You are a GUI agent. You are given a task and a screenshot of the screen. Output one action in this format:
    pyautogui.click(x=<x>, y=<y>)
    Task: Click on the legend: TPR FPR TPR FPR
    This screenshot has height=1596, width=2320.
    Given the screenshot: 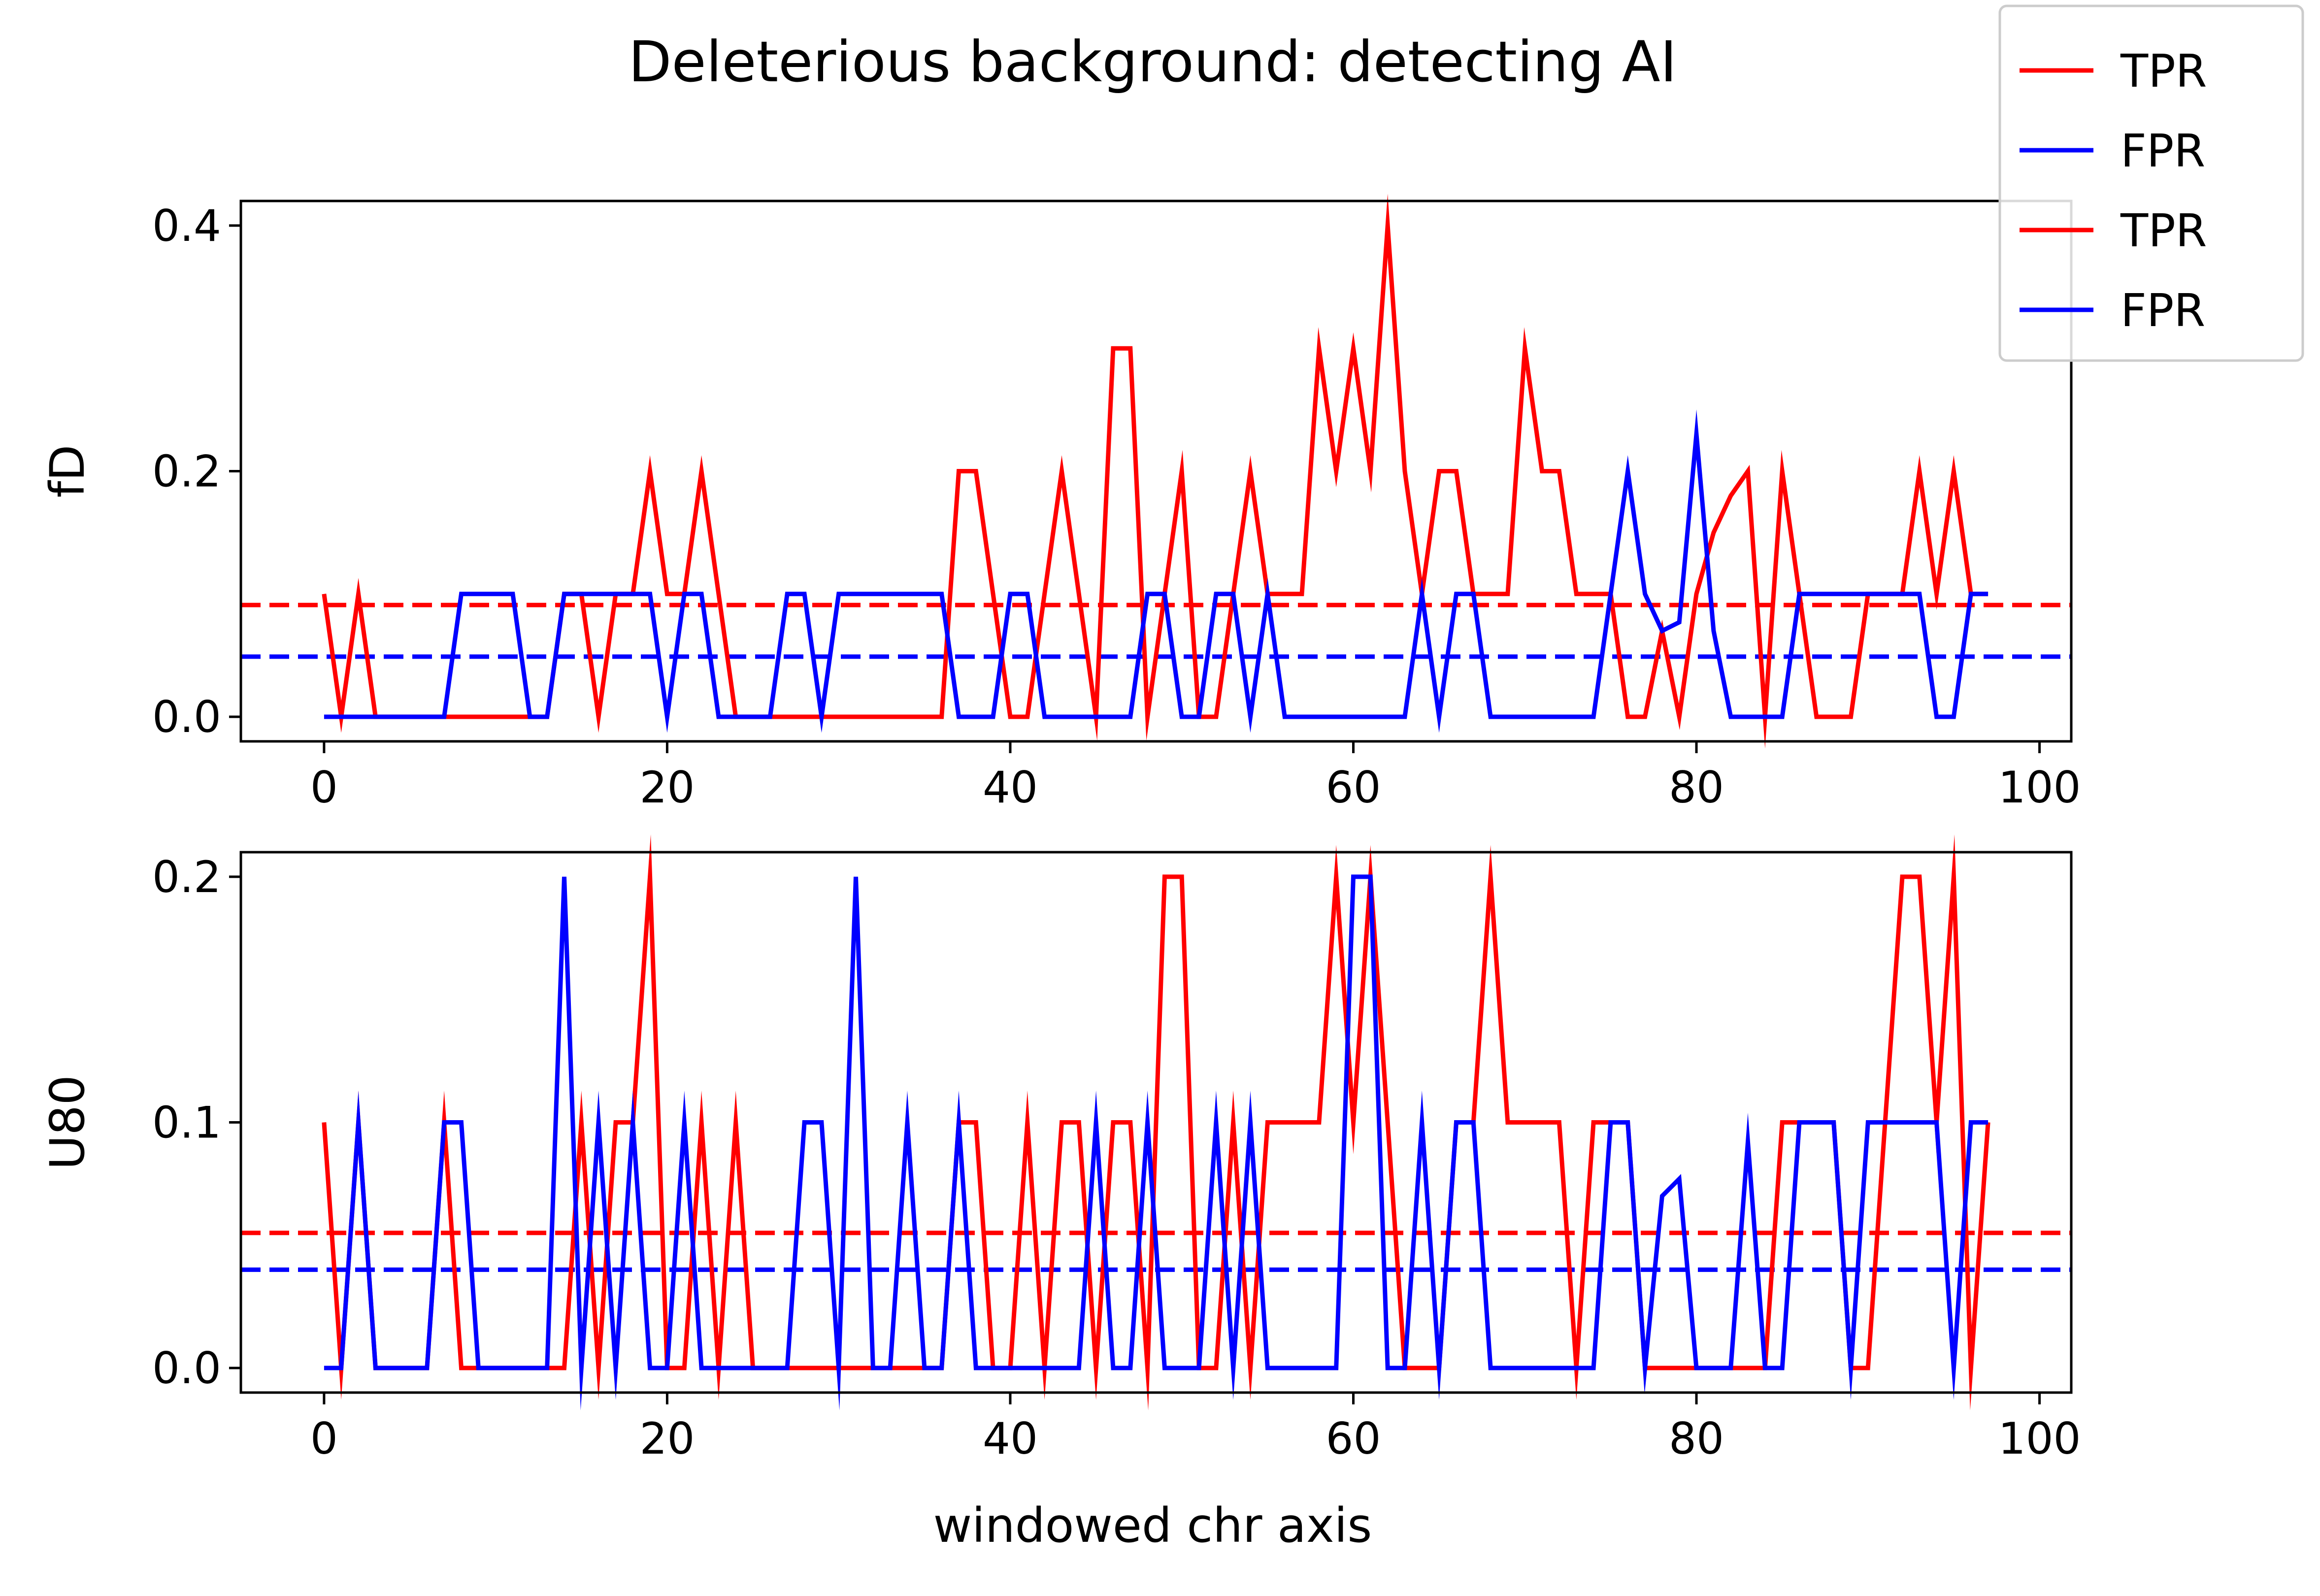 What is the action you would take?
    pyautogui.click(x=2151, y=183)
    